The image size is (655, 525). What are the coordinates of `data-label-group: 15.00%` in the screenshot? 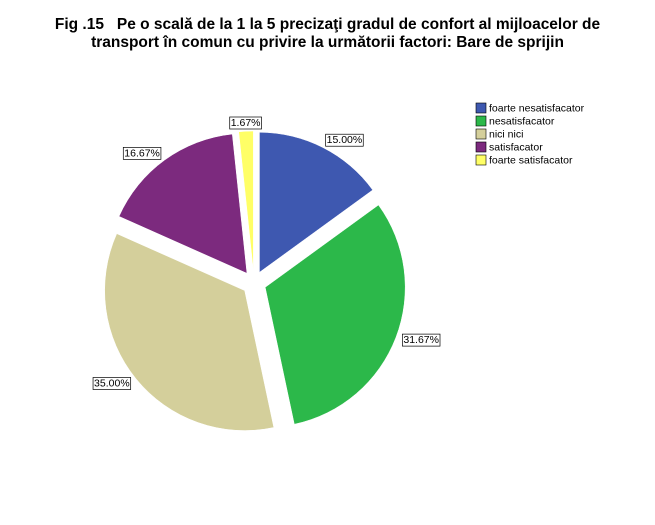 It's located at (344, 140).